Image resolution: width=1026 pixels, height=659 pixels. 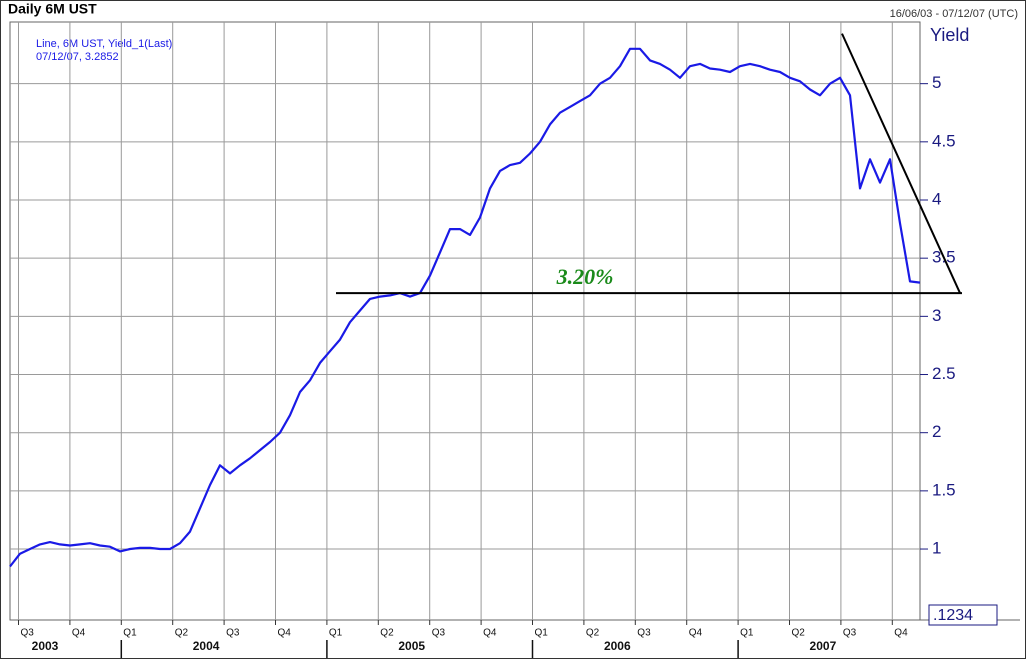 I want to click on y-axis-label: Yield, so click(x=949, y=35).